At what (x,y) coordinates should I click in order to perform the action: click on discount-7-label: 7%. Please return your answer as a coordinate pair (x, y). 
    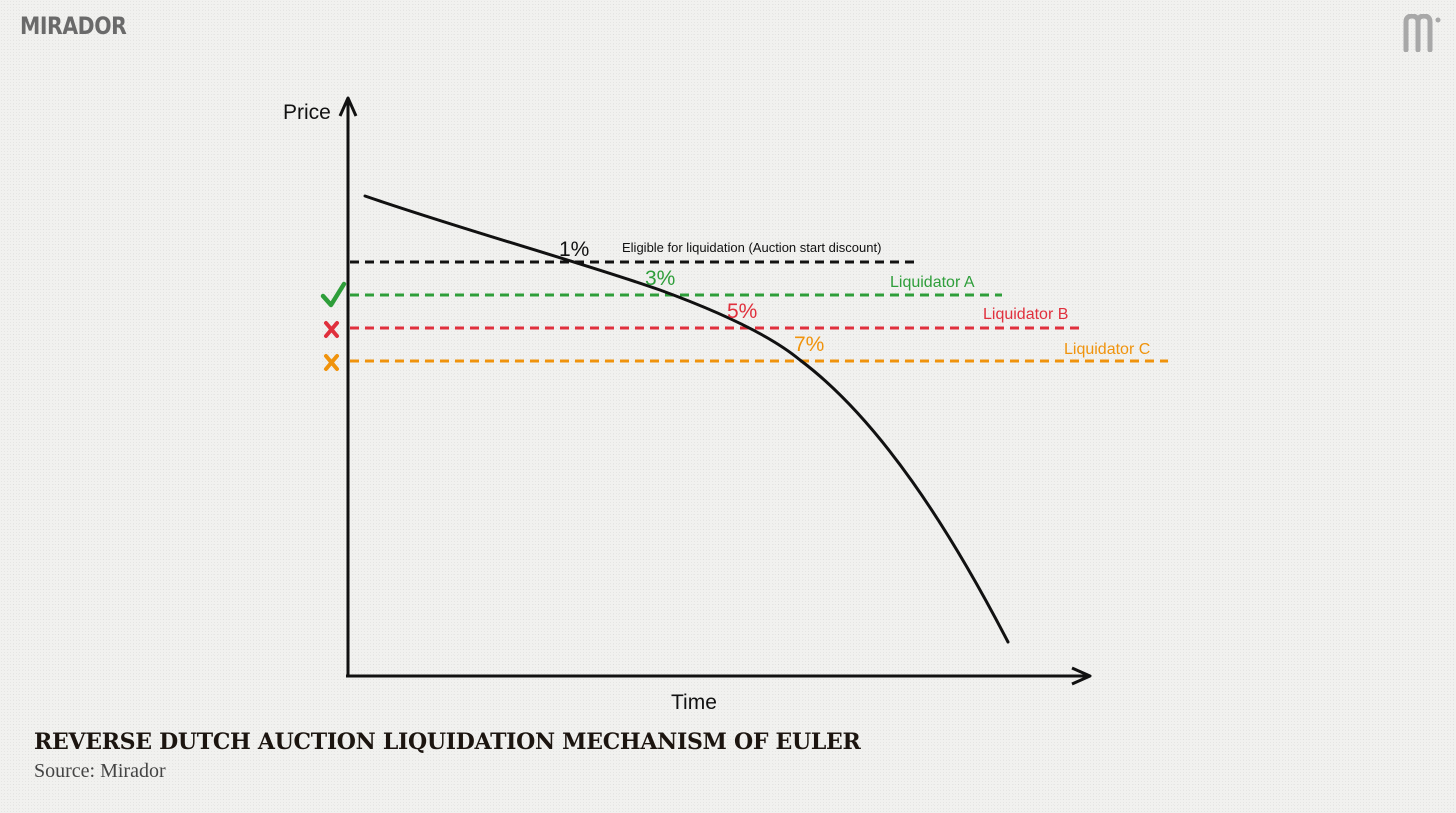
    Looking at the image, I should click on (809, 344).